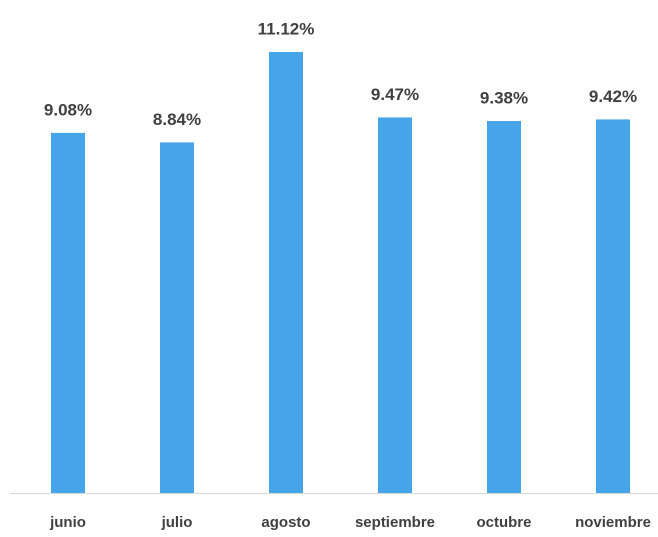 This screenshot has width=658, height=537. Describe the element at coordinates (285, 522) in the screenshot. I see `x-tick-label: agosto` at that location.